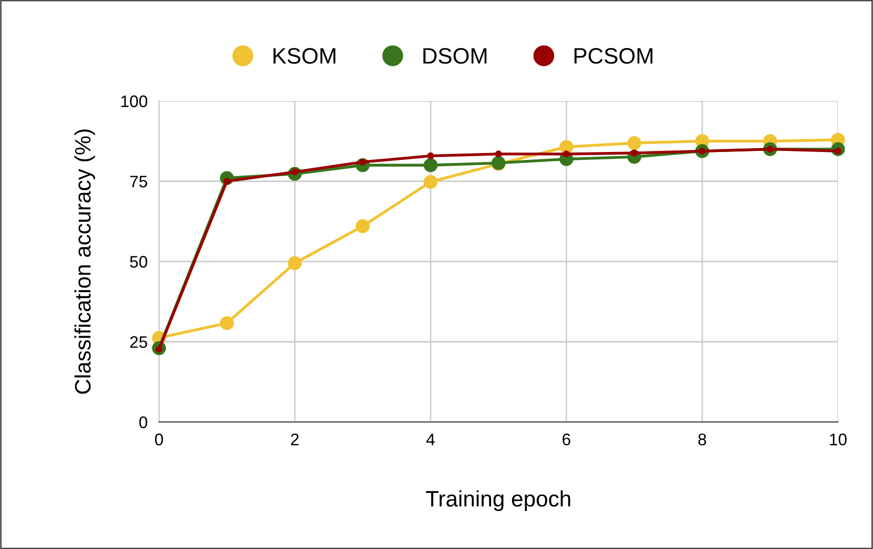 This screenshot has width=873, height=549. I want to click on x-tick-label: 10, so click(838, 440).